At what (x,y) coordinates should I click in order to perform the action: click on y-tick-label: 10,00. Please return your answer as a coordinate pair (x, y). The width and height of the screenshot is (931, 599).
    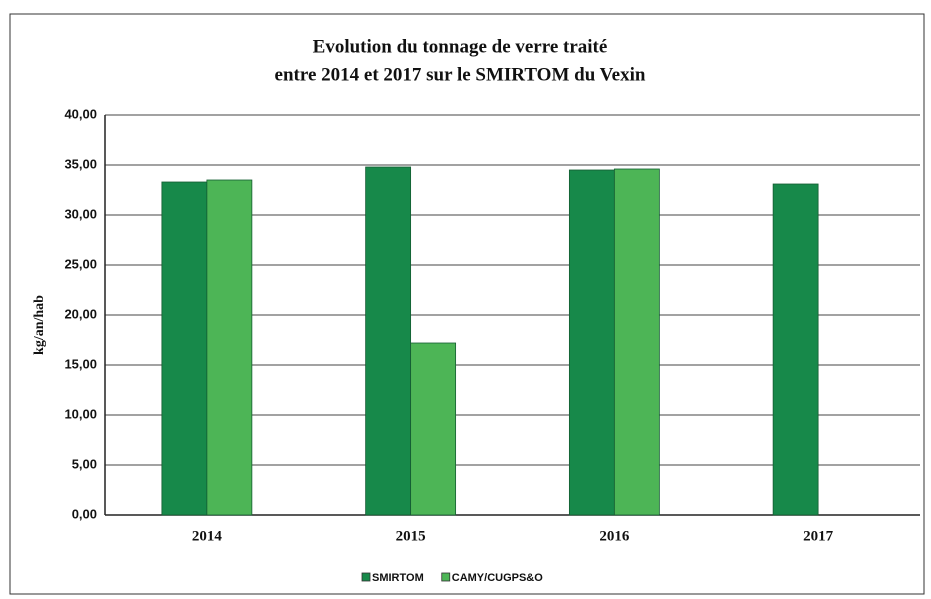
    Looking at the image, I should click on (80, 413).